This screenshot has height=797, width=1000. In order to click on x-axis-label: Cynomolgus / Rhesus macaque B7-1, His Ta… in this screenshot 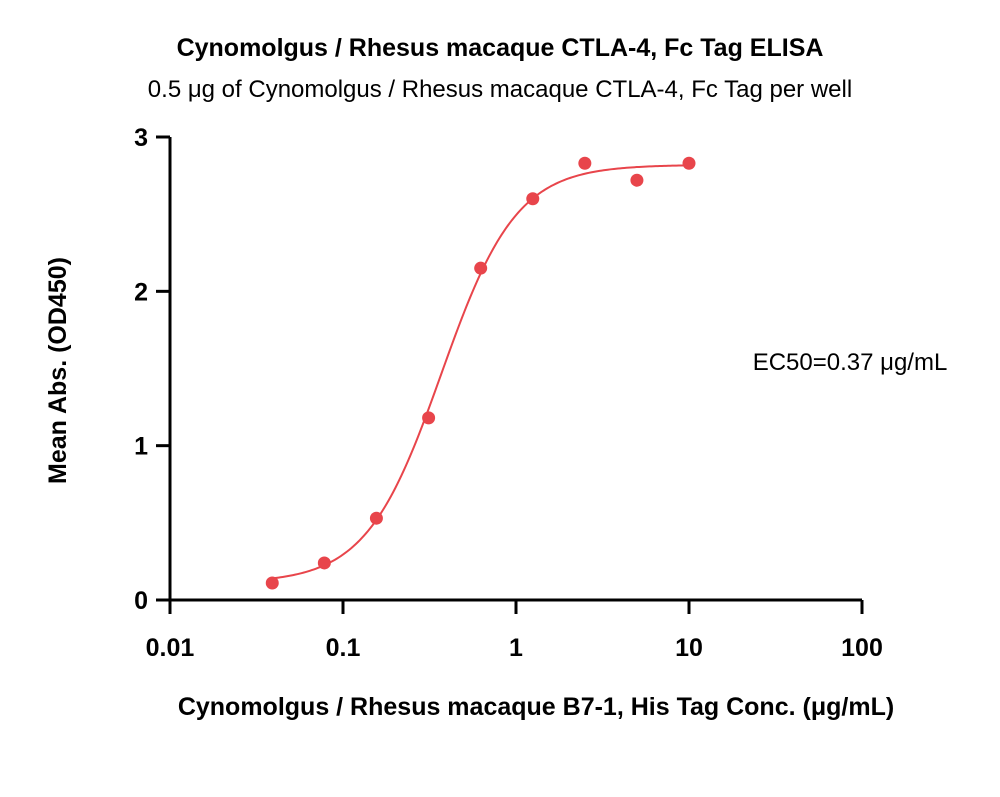, I will do `click(536, 707)`.